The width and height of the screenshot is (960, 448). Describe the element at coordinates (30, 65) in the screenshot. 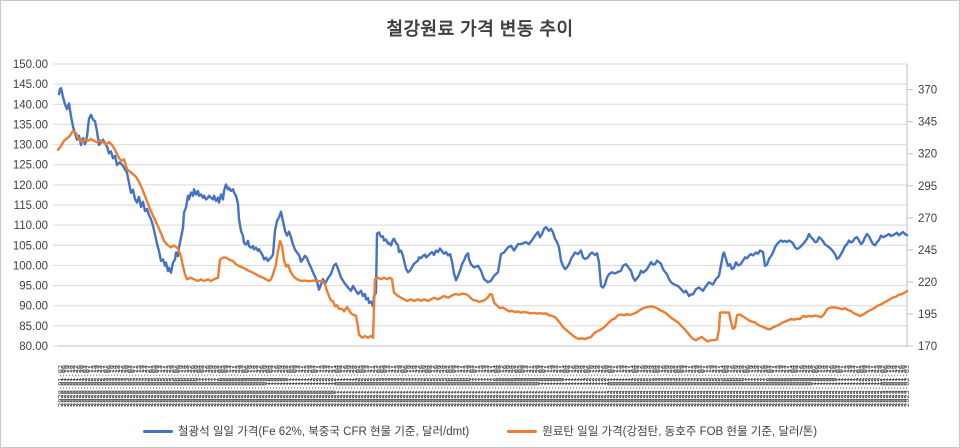

I see `svg-text: 150.00` at that location.